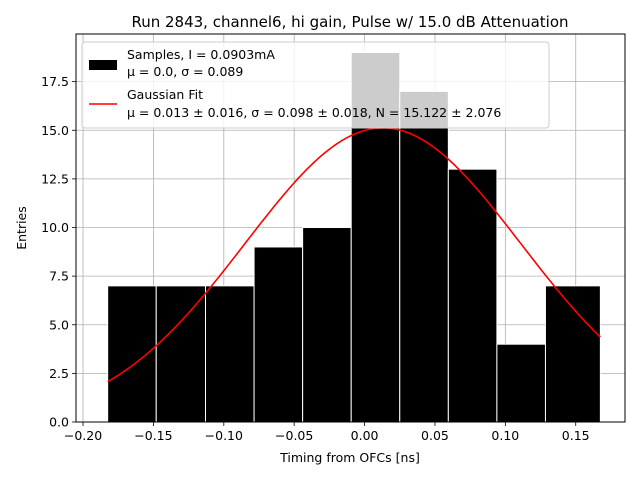  I want to click on x-tick-label: 0.05, so click(435, 435).